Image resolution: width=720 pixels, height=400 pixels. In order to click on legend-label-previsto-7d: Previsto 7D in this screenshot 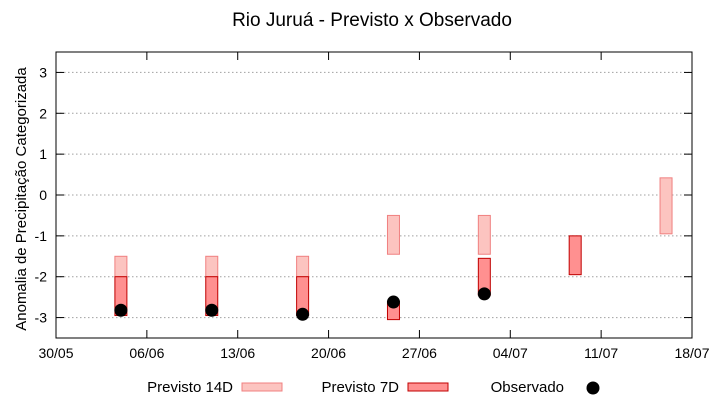, I will do `click(360, 387)`.